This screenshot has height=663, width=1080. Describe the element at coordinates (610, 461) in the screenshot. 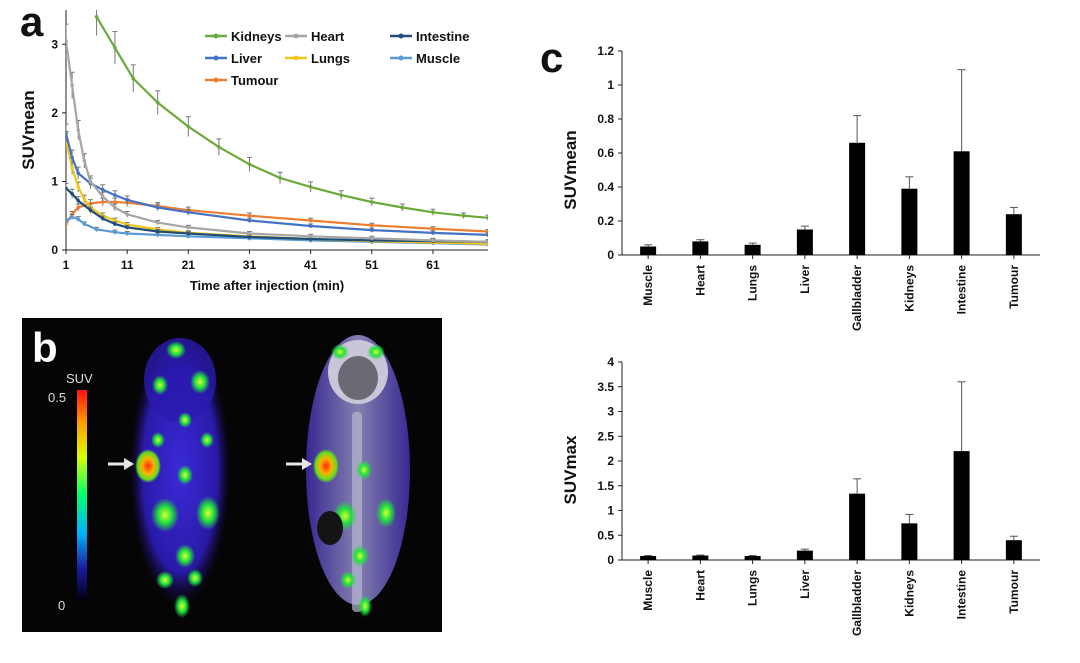

I see `y-tick-label: 2` at that location.